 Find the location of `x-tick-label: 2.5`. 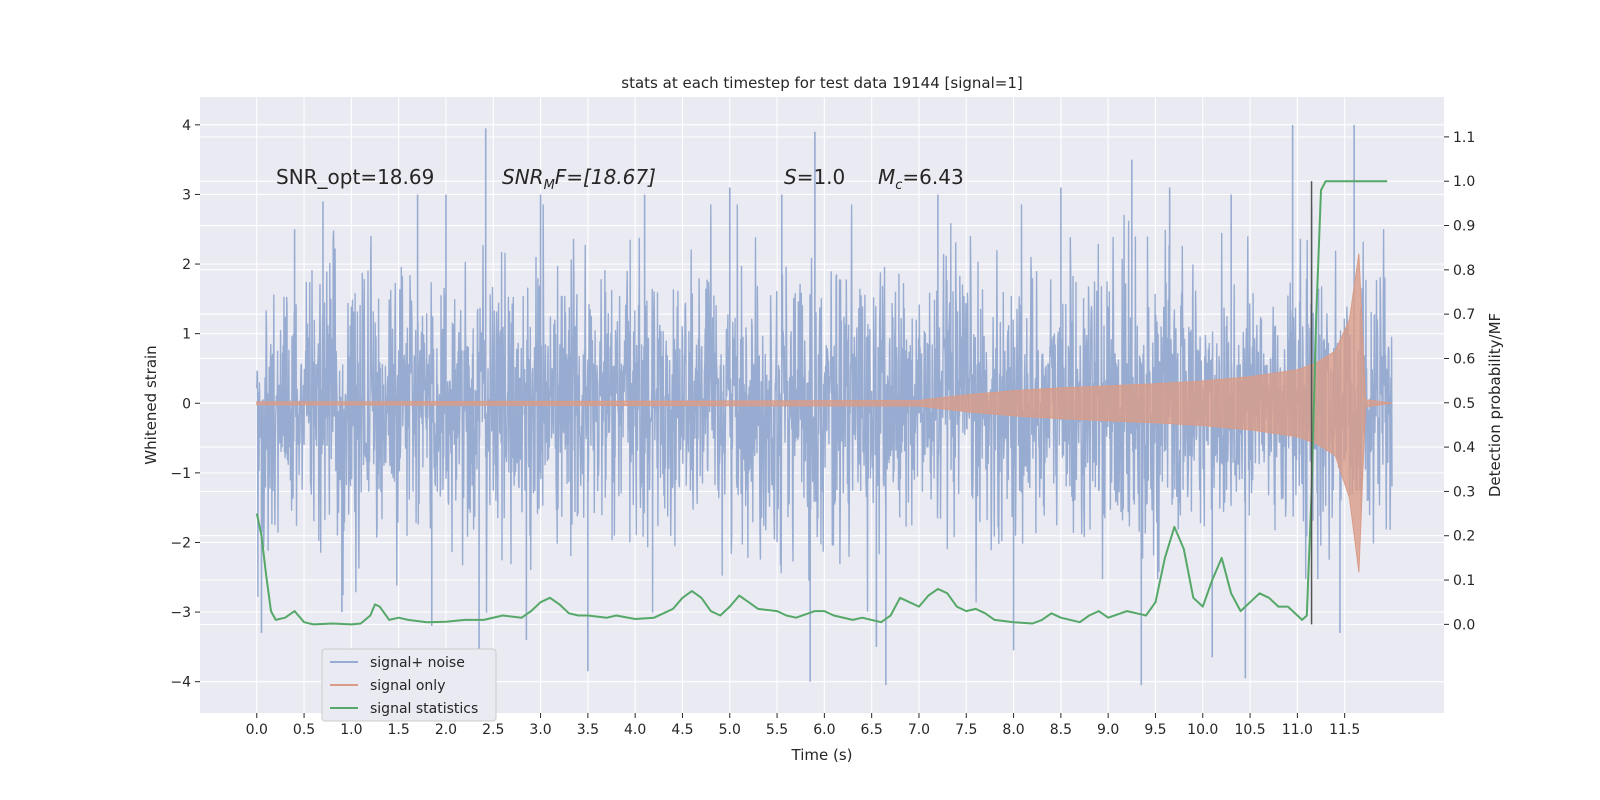

x-tick-label: 2.5 is located at coordinates (493, 730).